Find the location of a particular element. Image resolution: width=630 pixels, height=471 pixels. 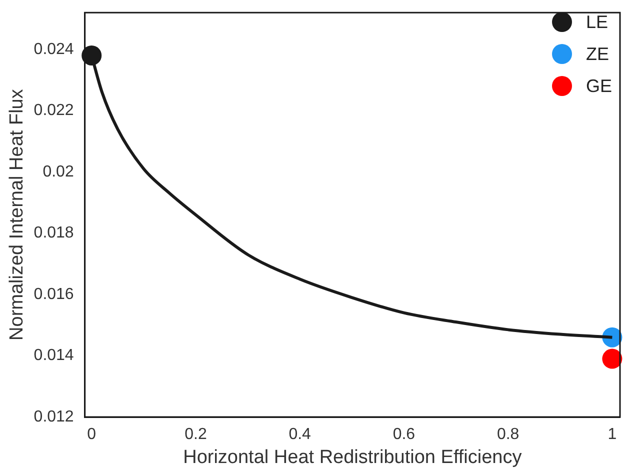

y-axis-title: Normalized Internal Heat Flux is located at coordinates (17, 214).